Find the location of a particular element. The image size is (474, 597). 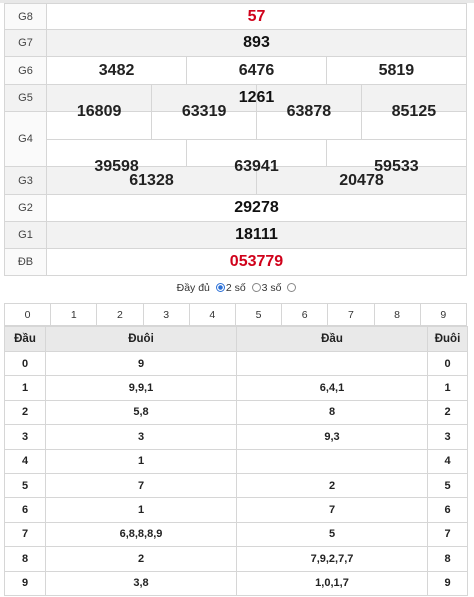

table-row: 3 3 9,3 3 is located at coordinates (236, 437).